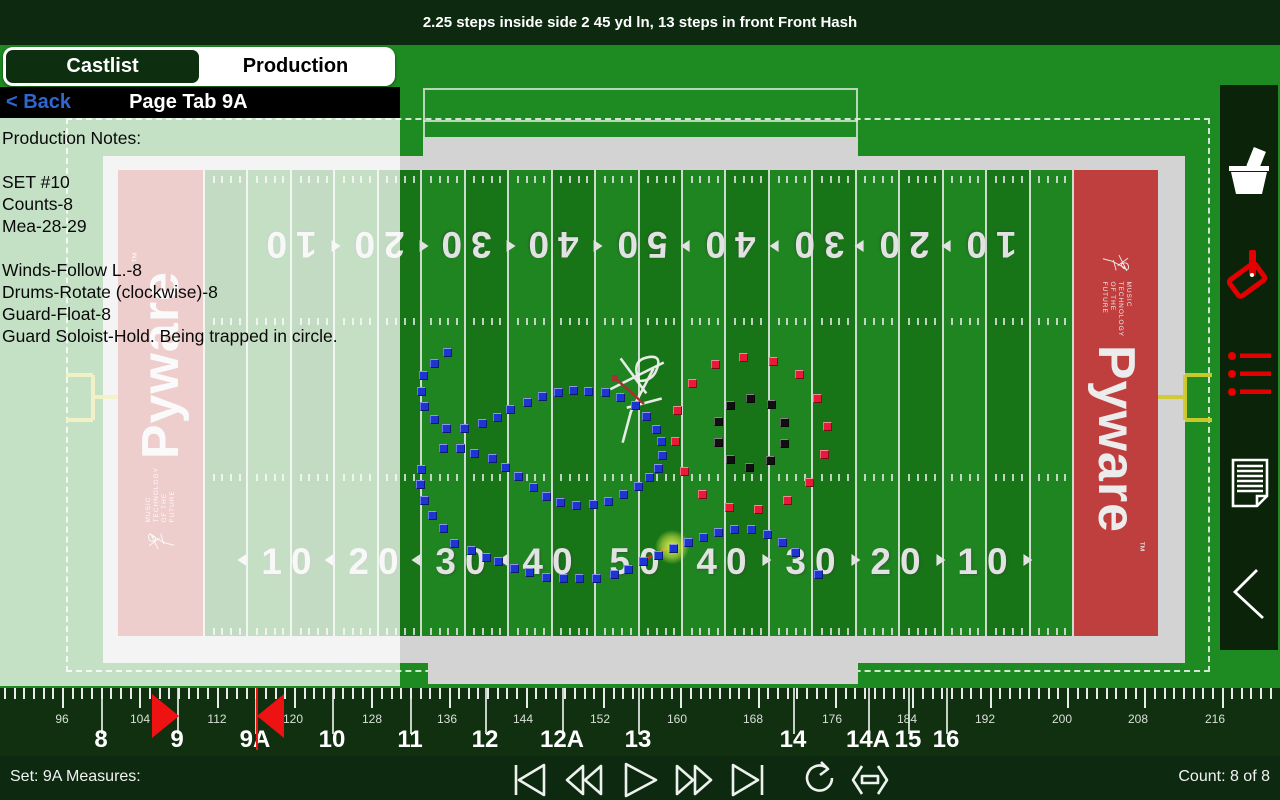 This screenshot has height=800, width=1280. What do you see at coordinates (584, 780) in the screenshot?
I see `rewind-button` at bounding box center [584, 780].